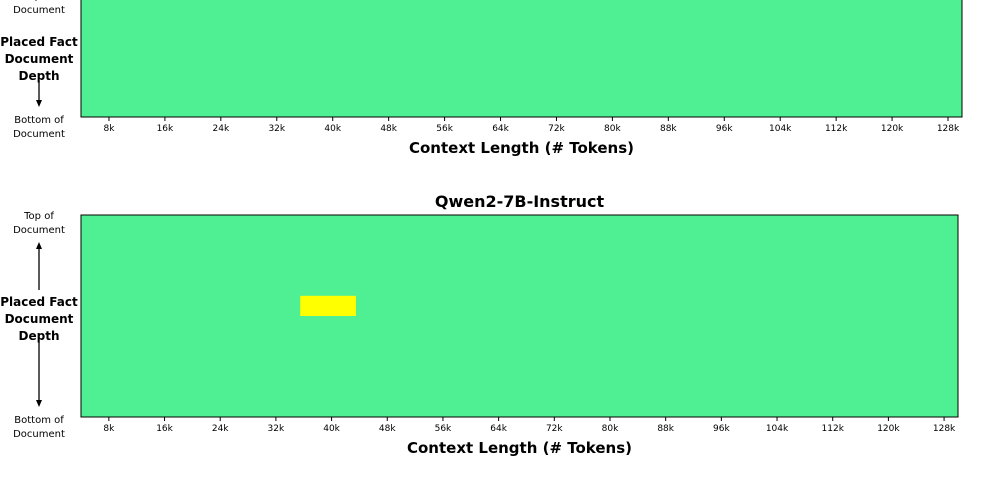  Describe the element at coordinates (39, 245) in the screenshot. I see `up-arrow-head-icon` at that location.